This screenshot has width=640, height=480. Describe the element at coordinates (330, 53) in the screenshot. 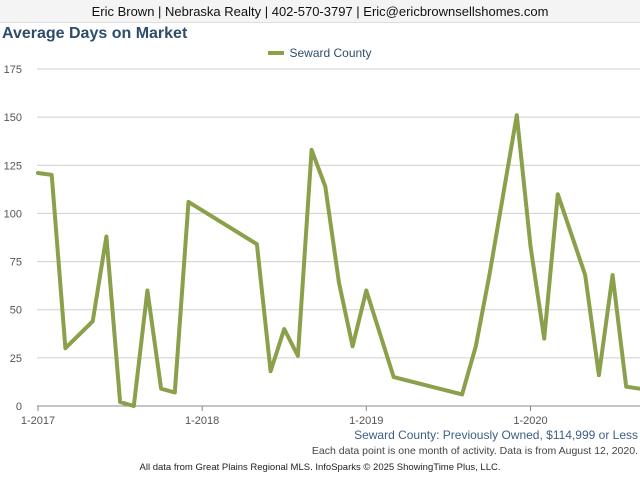

I see `legend-label: Seward County` at that location.